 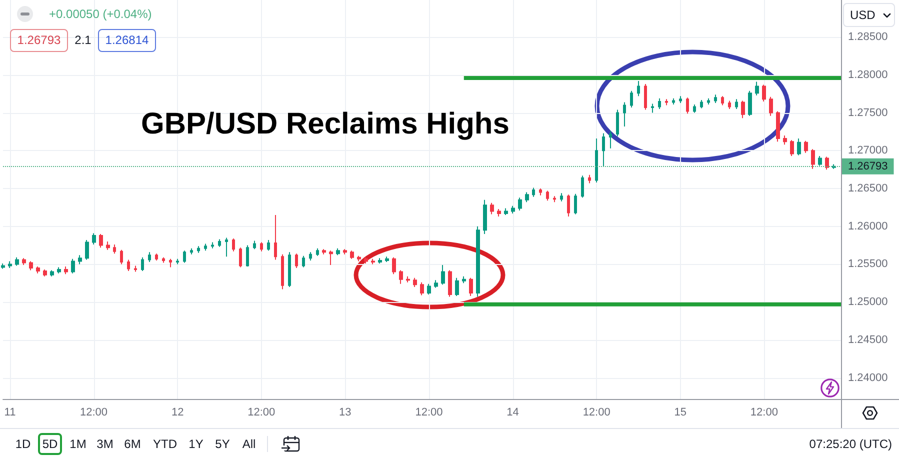 What do you see at coordinates (868, 340) in the screenshot?
I see `y-tick-label: 1.24500` at bounding box center [868, 340].